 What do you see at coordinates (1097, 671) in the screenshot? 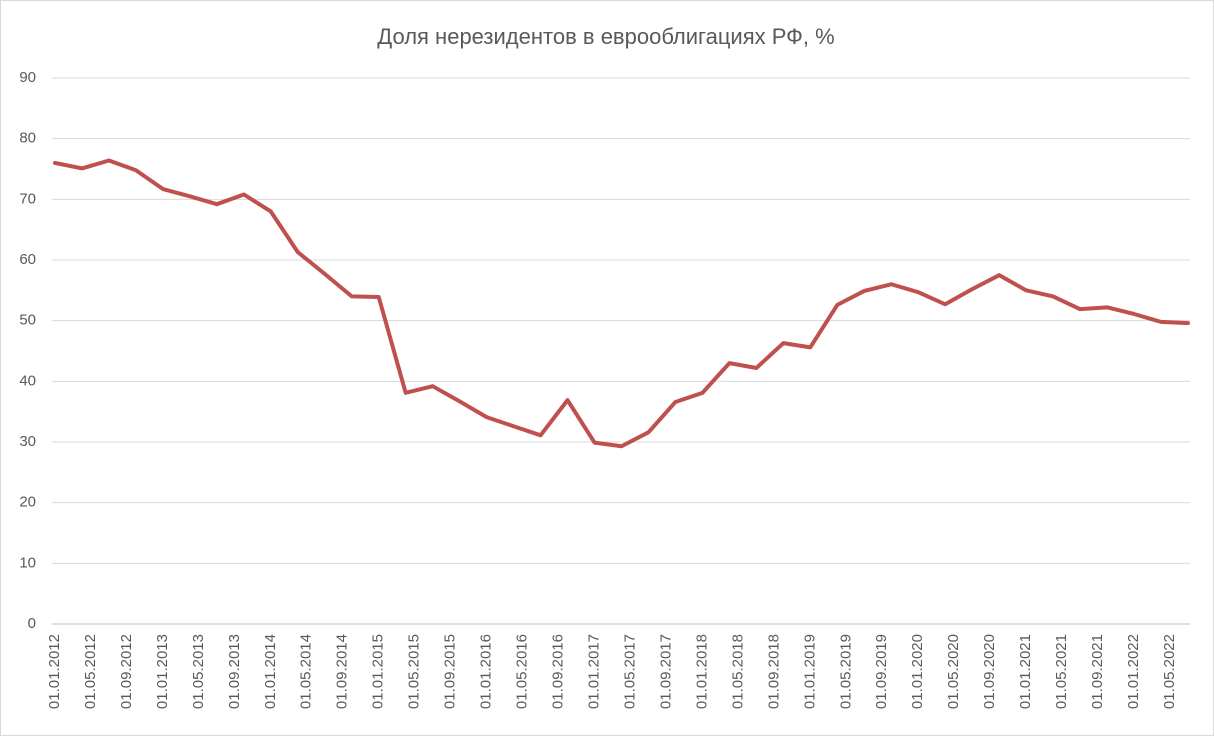
I see `x-tick-label: 01.09.2021` at bounding box center [1097, 671].